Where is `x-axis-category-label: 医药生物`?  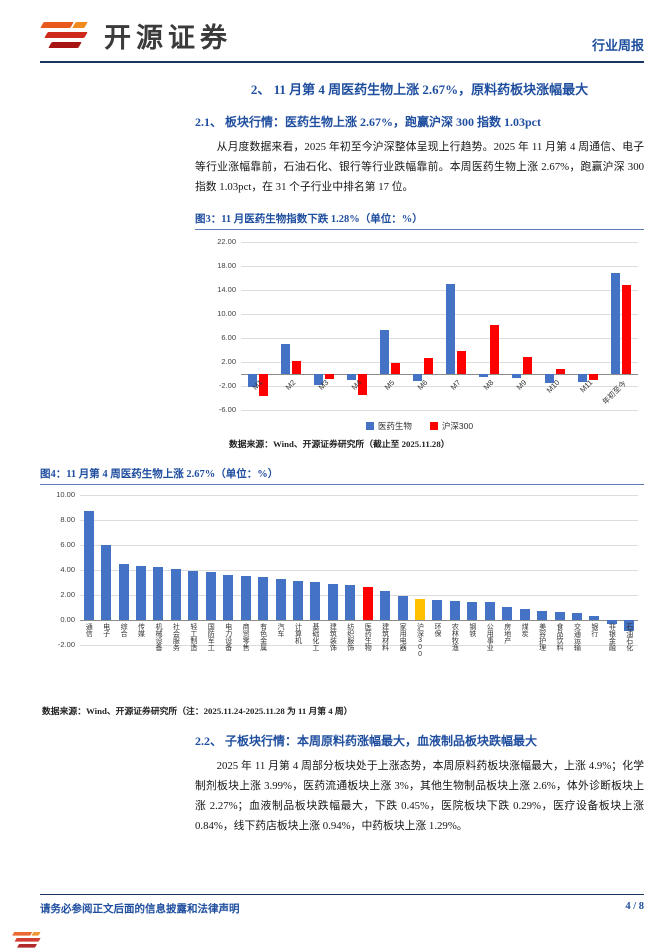
x-axis-category-label: 医药生物 is located at coordinates (368, 636).